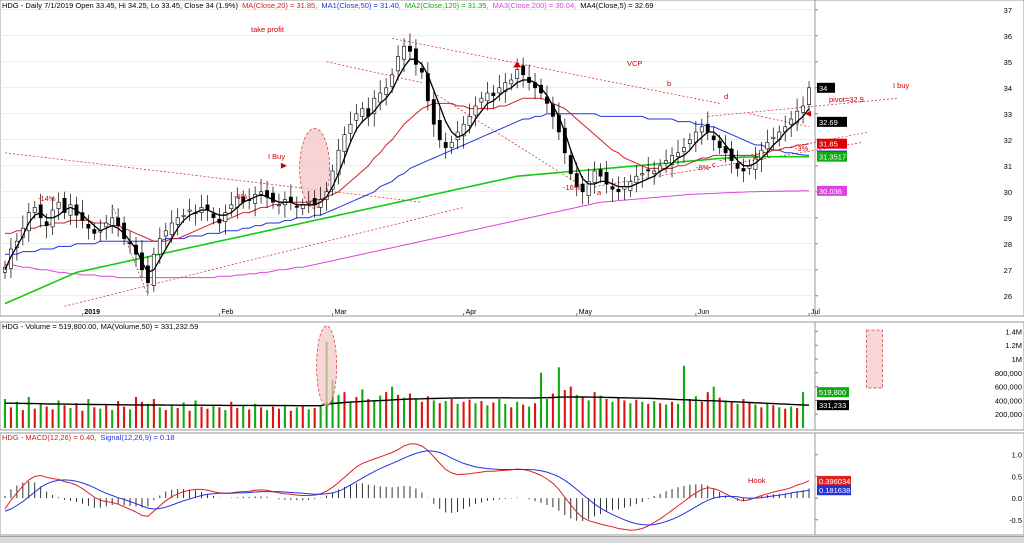 The image size is (1024, 543). I want to click on pivot-arrow-icon, so click(808, 113).